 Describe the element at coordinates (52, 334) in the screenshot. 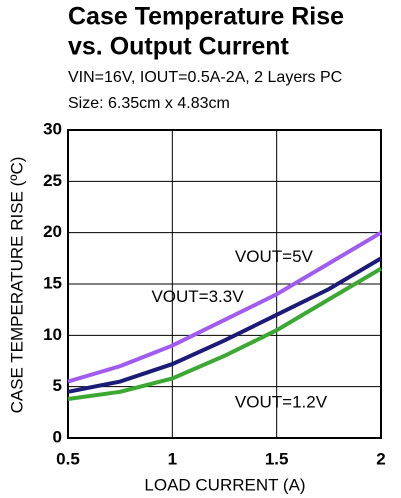

I see `y-tick-label: 10` at that location.